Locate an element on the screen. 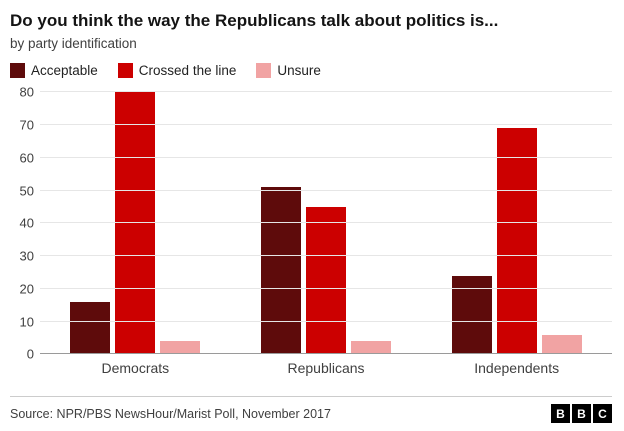 The image size is (624, 431). y-tick-label: 70 is located at coordinates (26, 125).